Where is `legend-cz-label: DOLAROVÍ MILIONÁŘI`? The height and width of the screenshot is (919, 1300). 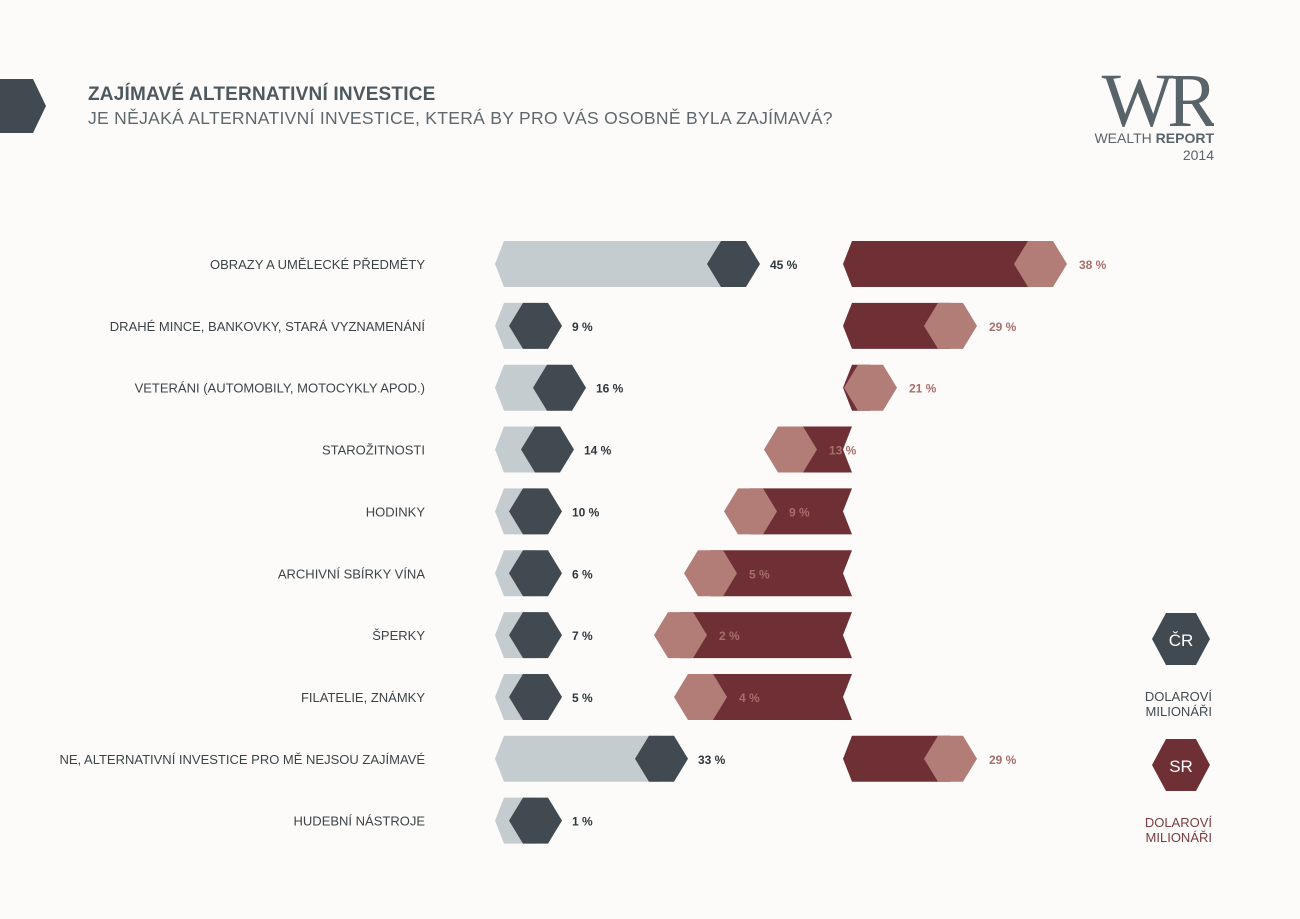
legend-cz-label: DOLAROVÍ MILIONÁŘI is located at coordinates (1162, 704).